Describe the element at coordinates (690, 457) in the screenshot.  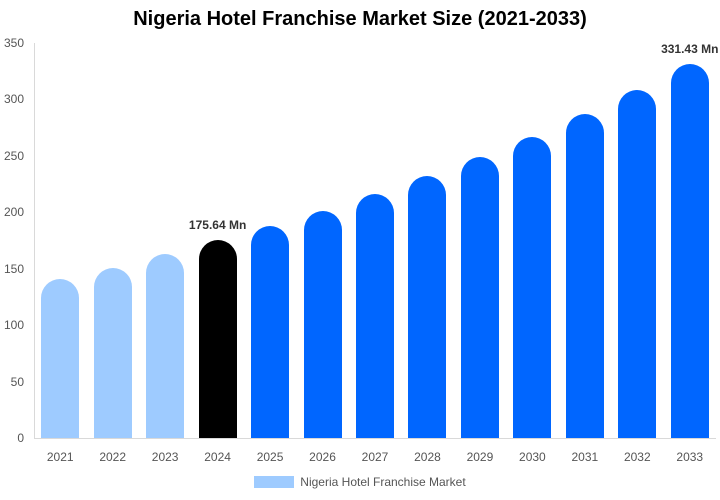
I see `x-tick-label: 2033` at that location.